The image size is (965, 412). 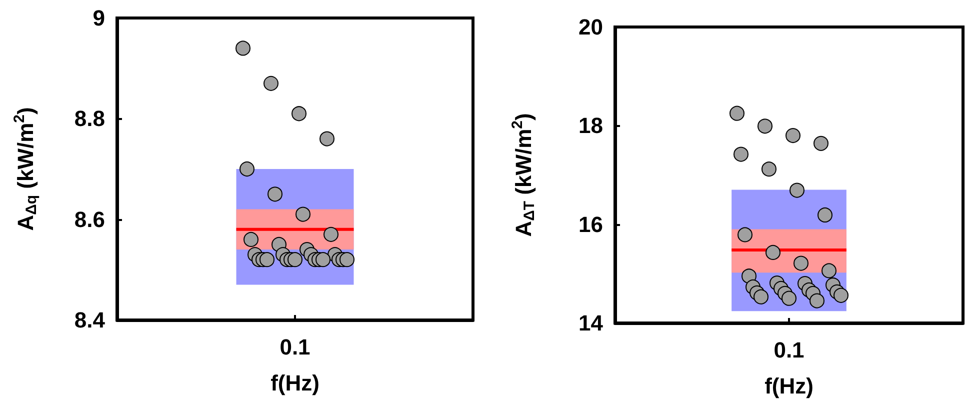 I want to click on y-tick-label: 8.6, so click(x=89, y=219).